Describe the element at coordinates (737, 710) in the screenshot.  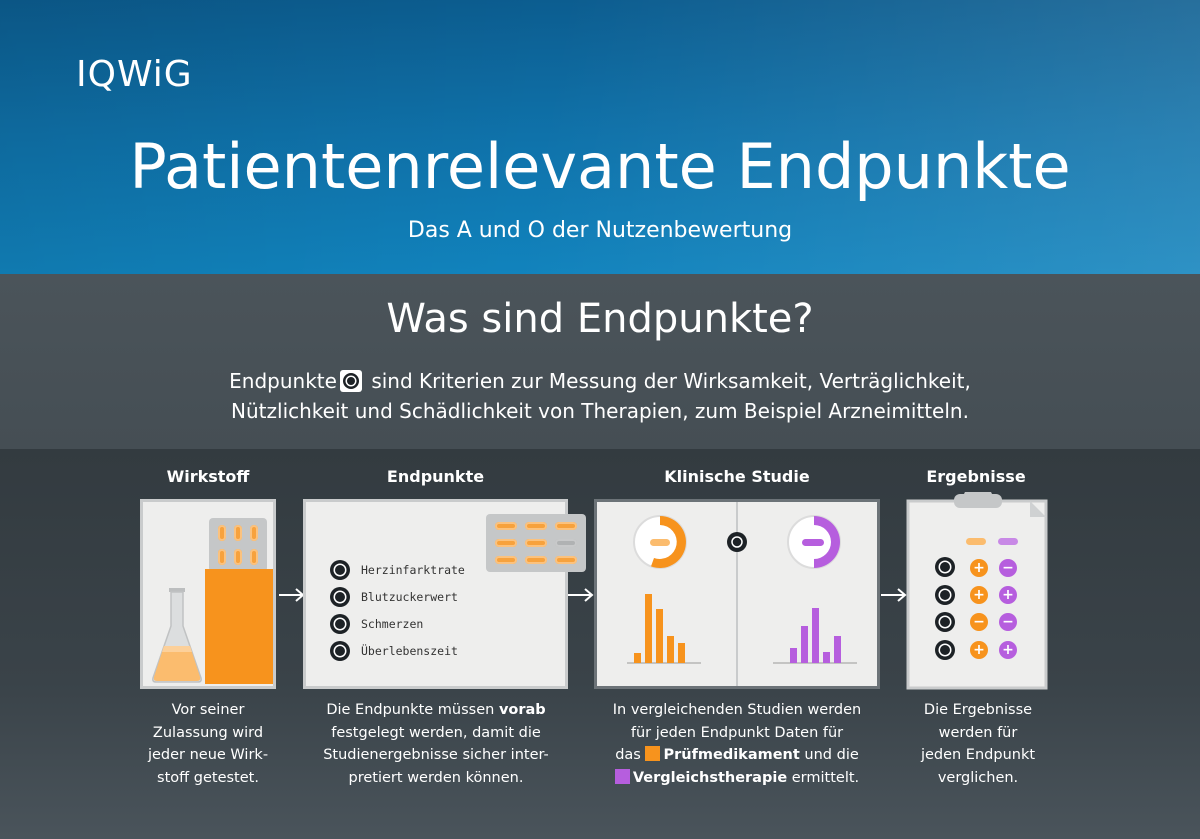
I see `caption-line: In vergleichenden Studien werden` at that location.